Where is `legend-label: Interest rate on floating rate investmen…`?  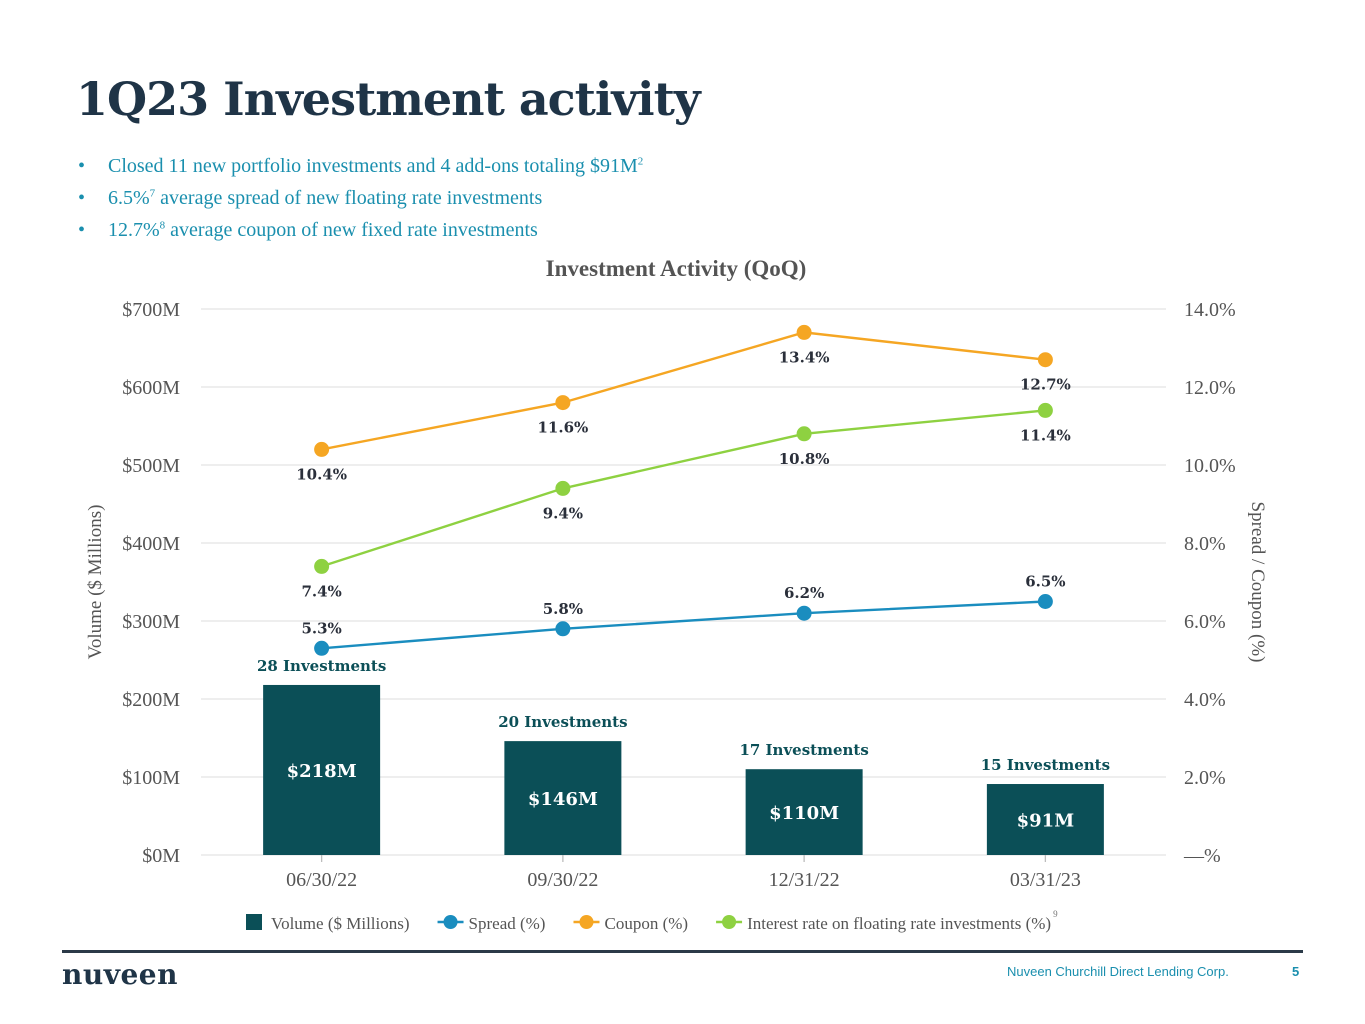 legend-label: Interest rate on floating rate investmen… is located at coordinates (899, 923).